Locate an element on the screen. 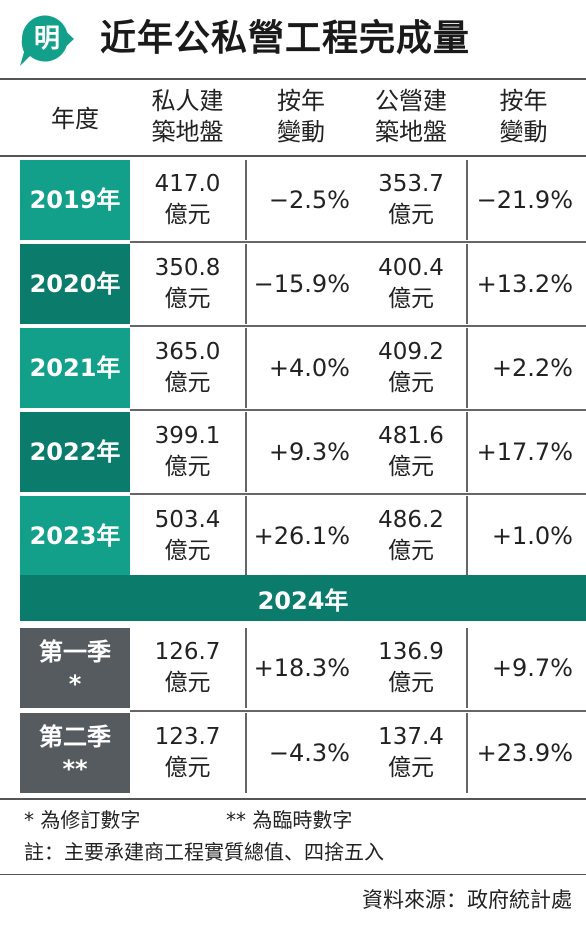 The width and height of the screenshot is (586, 926). quarter-label: 第一季 * is located at coordinates (75, 668).